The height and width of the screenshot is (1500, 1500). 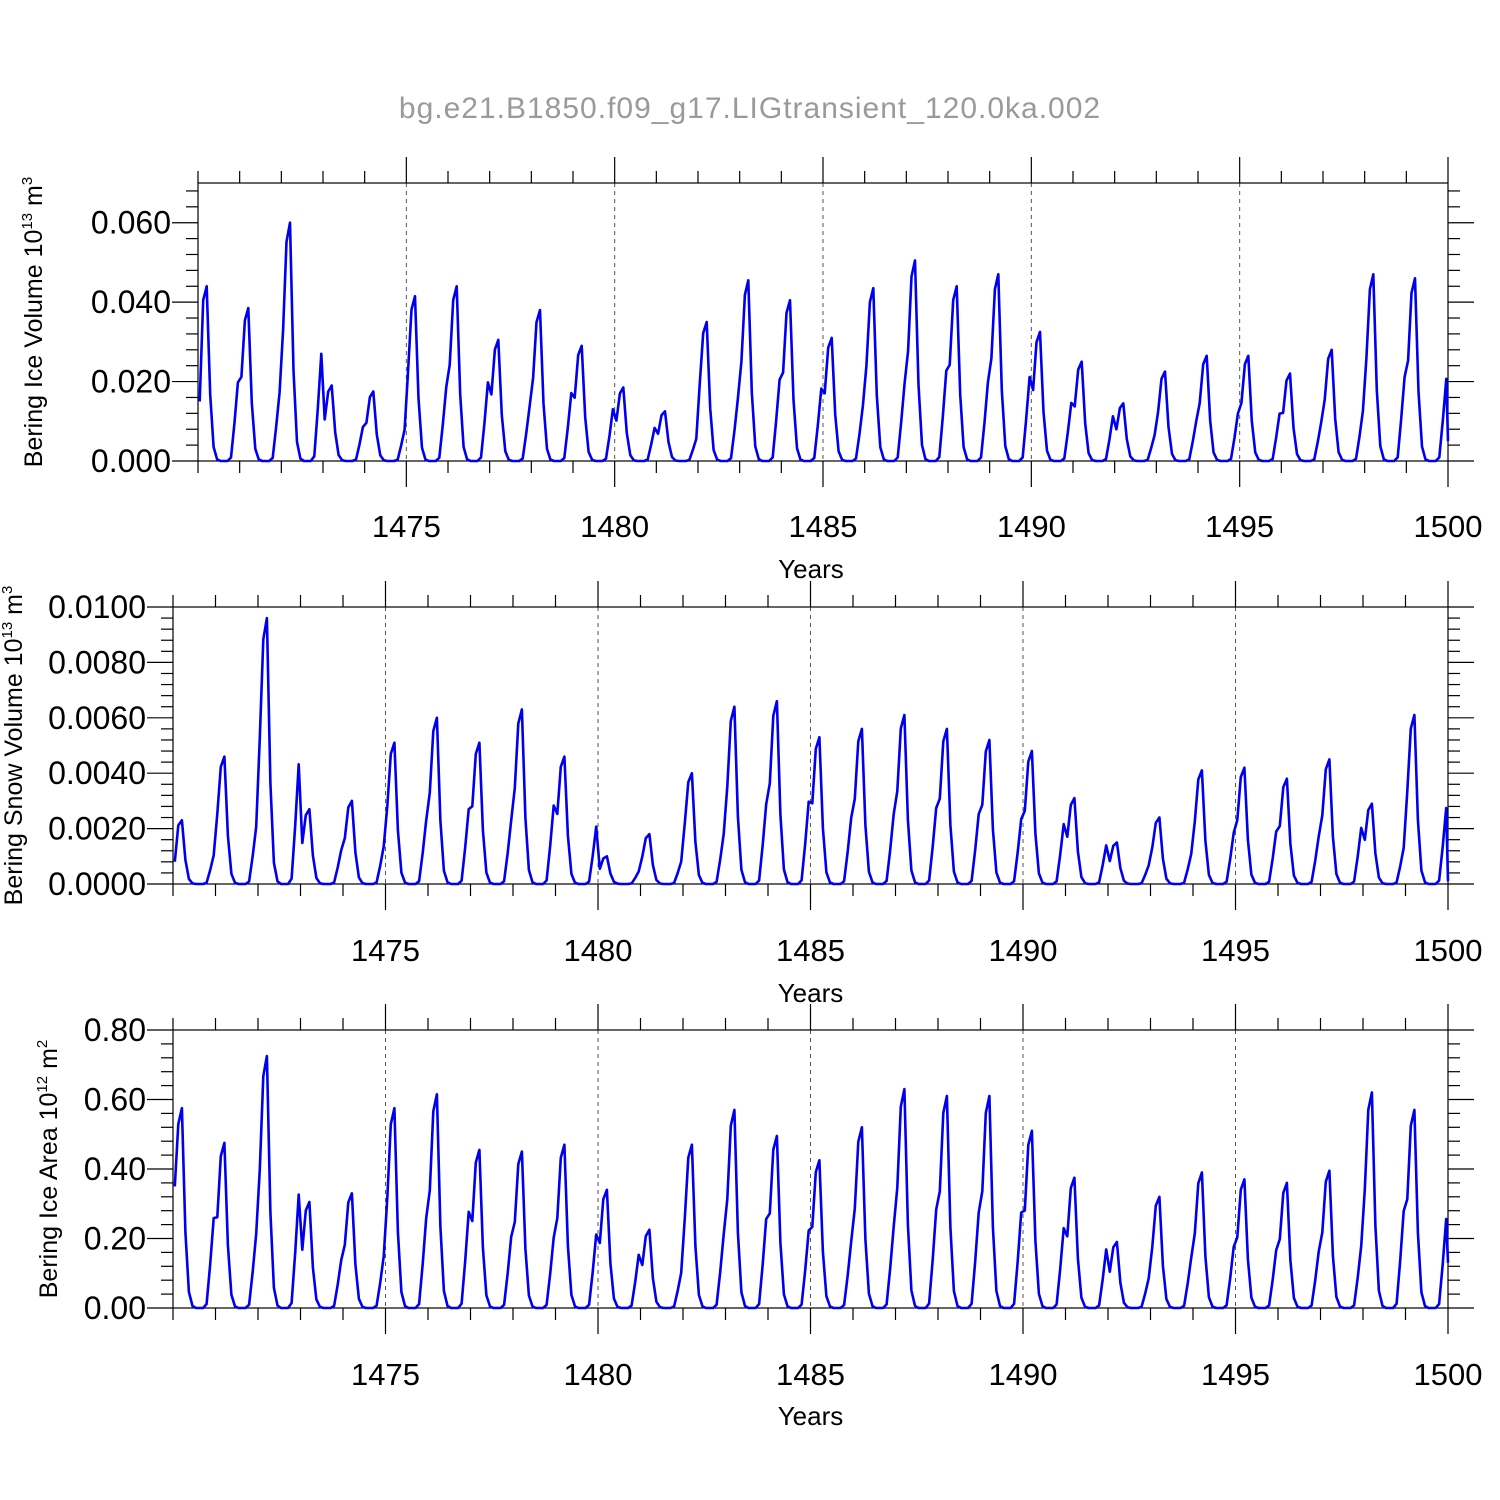 I want to click on y-tick-label: 0.0020, so click(x=97, y=829).